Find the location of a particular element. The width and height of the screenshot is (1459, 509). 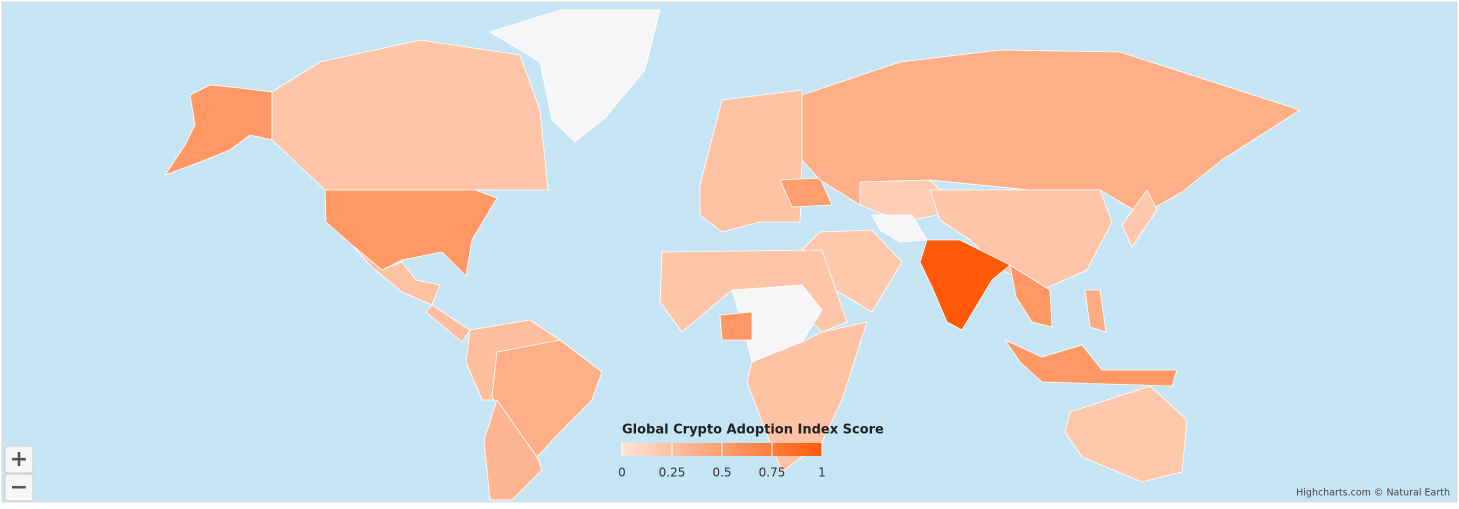

zoom-in-label: + is located at coordinates (19, 459).